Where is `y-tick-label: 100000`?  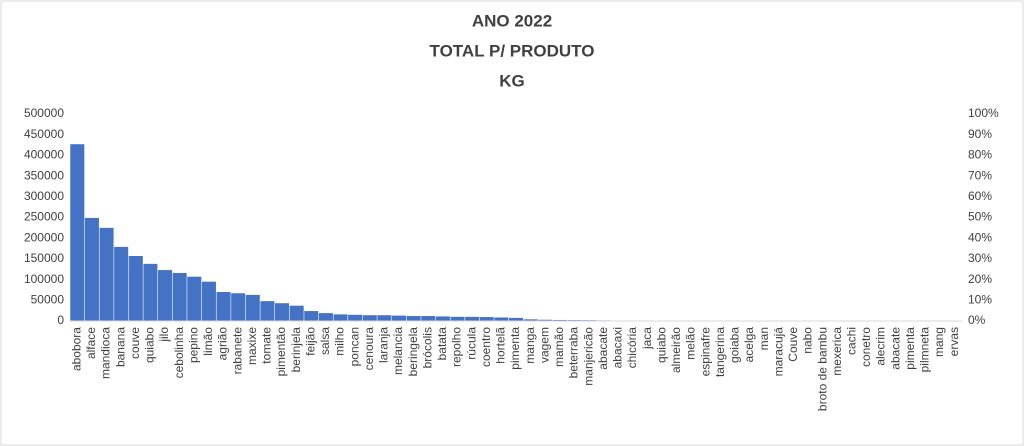
y-tick-label: 100000 is located at coordinates (44, 279).